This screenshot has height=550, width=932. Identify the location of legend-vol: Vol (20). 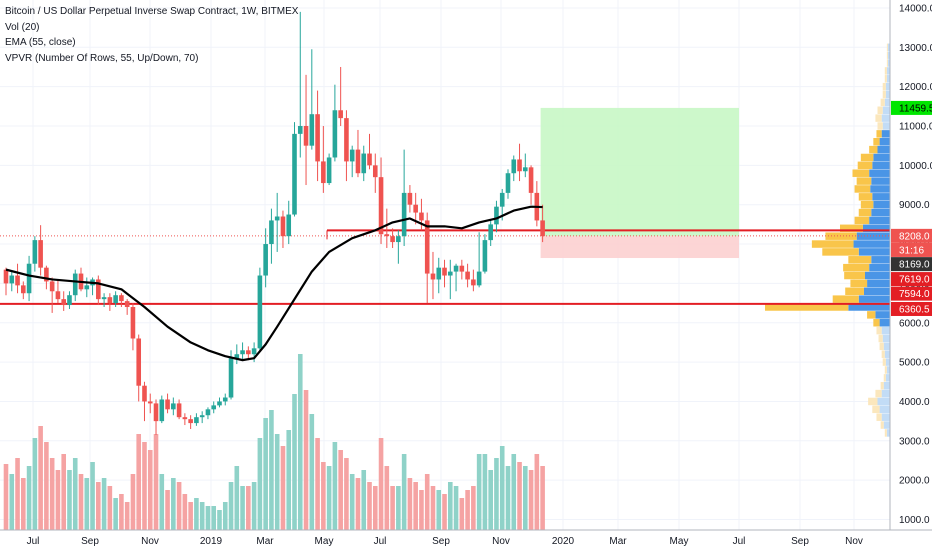
(22, 27).